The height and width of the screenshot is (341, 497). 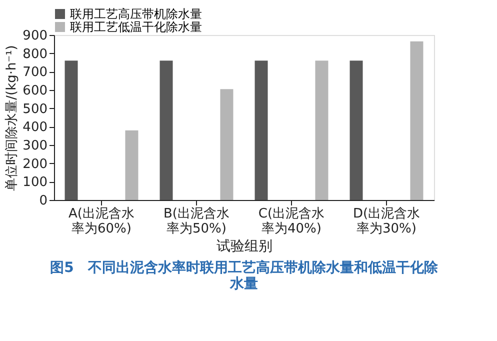 What do you see at coordinates (35, 182) in the screenshot?
I see `y-tick-label: 100` at bounding box center [35, 182].